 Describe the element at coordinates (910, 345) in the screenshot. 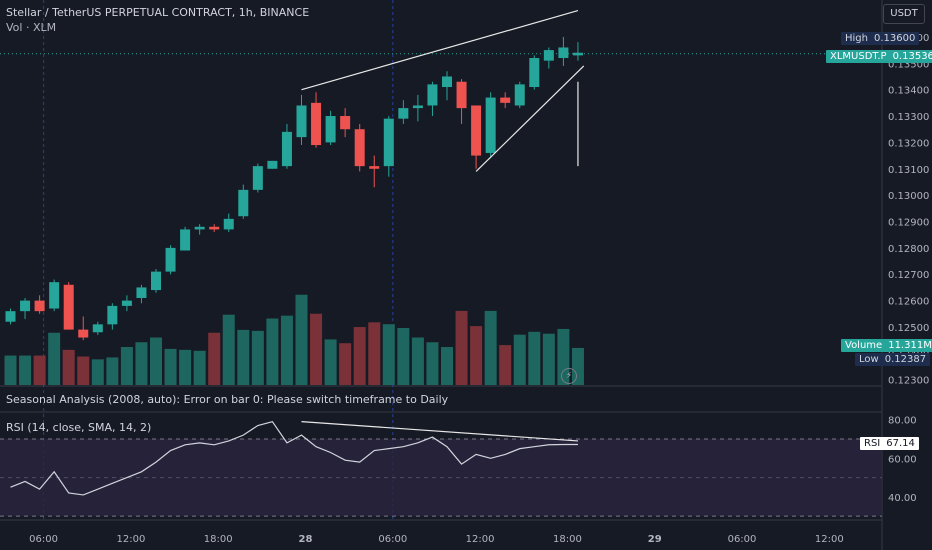

I see `volume-value: 11.311M` at that location.